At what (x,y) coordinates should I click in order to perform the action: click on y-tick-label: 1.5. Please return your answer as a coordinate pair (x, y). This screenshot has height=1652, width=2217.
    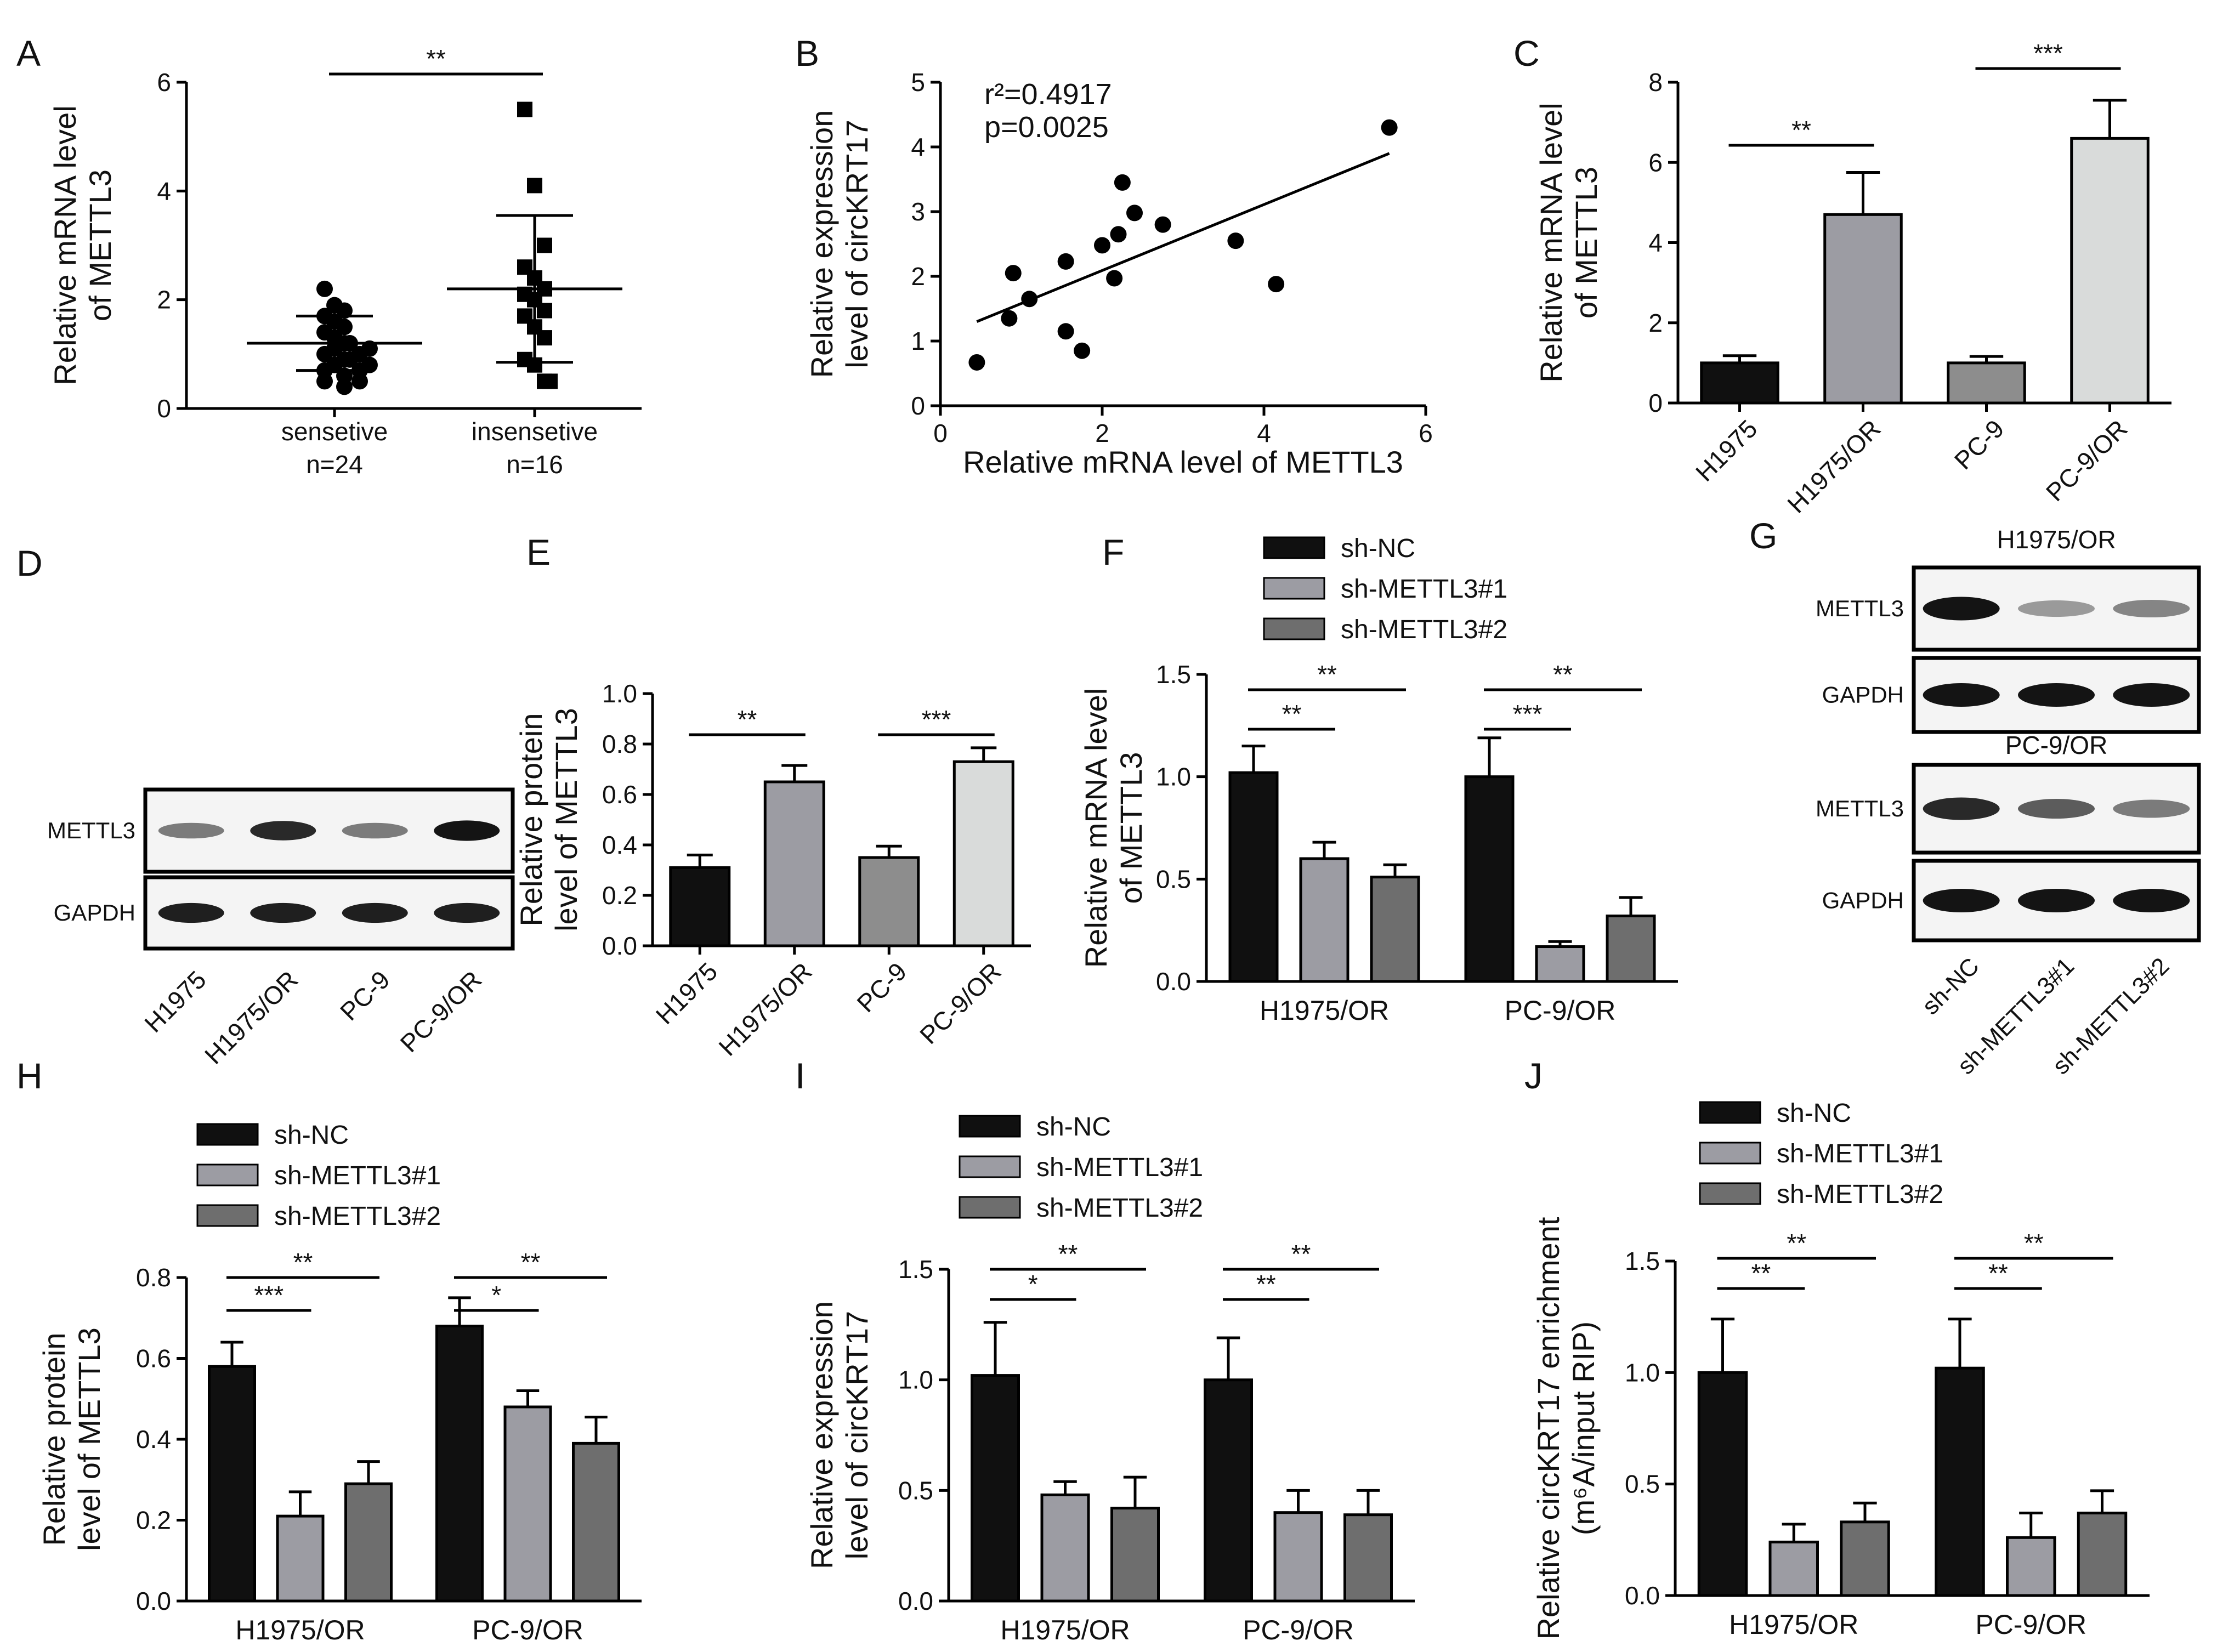
    Looking at the image, I should click on (1174, 674).